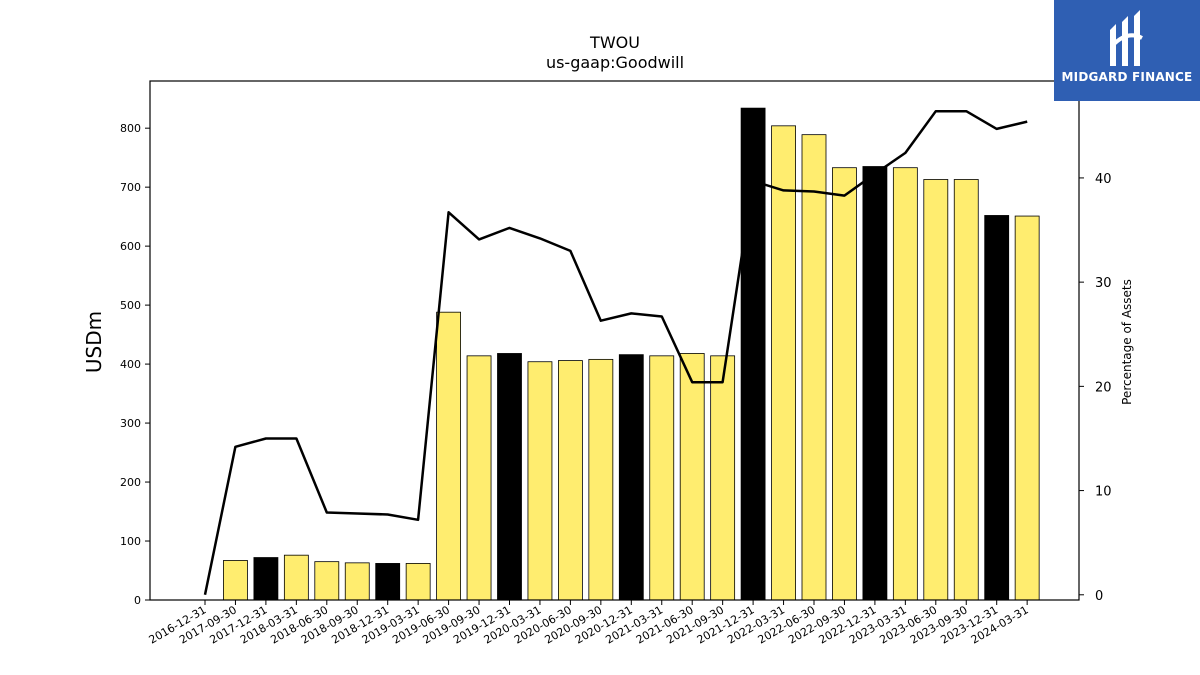  What do you see at coordinates (137, 600) in the screenshot?
I see `y-tick-label: 0` at bounding box center [137, 600].